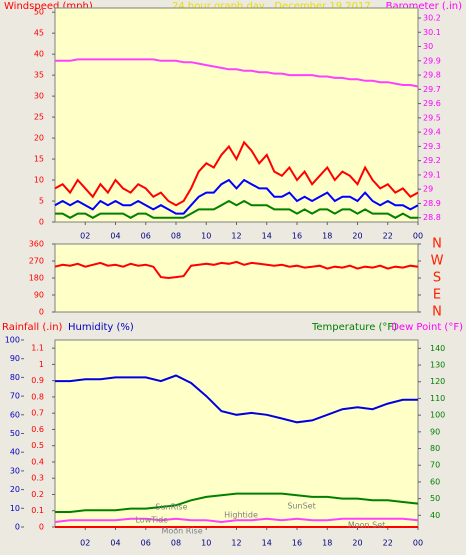  What do you see at coordinates (366, 525) in the screenshot?
I see `annotation: Moon Set` at bounding box center [366, 525].